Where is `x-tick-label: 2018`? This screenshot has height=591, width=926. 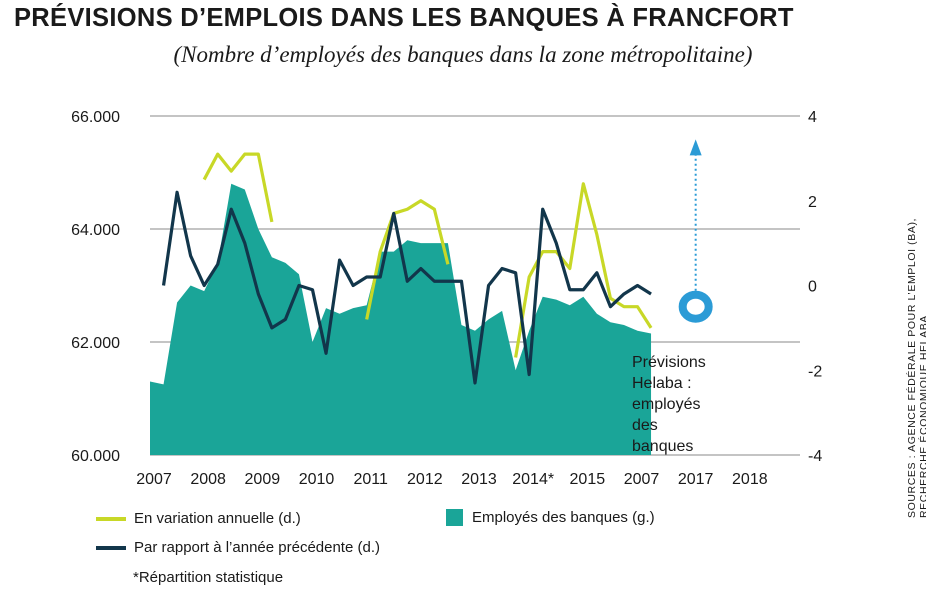
x-tick-label: 2018 is located at coordinates (750, 479).